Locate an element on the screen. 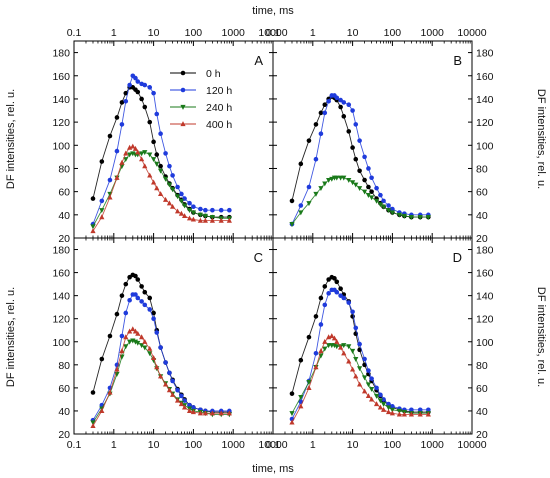 The image size is (550, 478). right-y-axis-label-top: DF intensities, rel. u. is located at coordinates (541, 139).